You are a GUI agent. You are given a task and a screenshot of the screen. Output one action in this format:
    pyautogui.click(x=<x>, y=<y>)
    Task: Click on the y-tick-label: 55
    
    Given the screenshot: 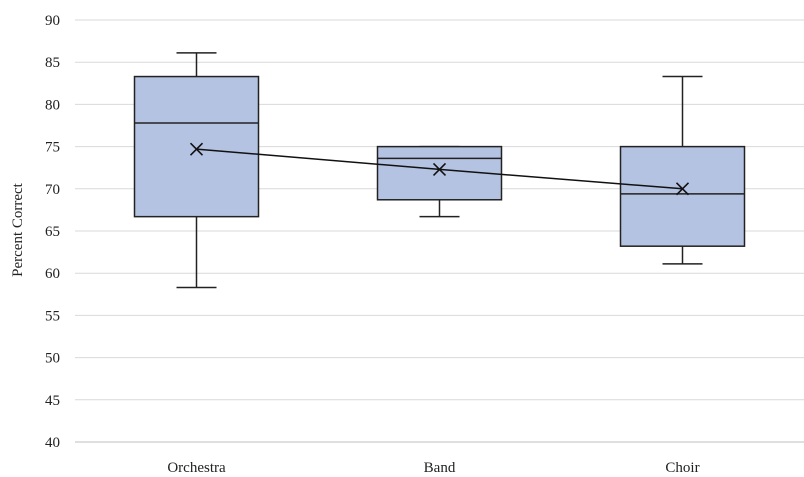 What is the action you would take?
    pyautogui.click(x=52, y=316)
    